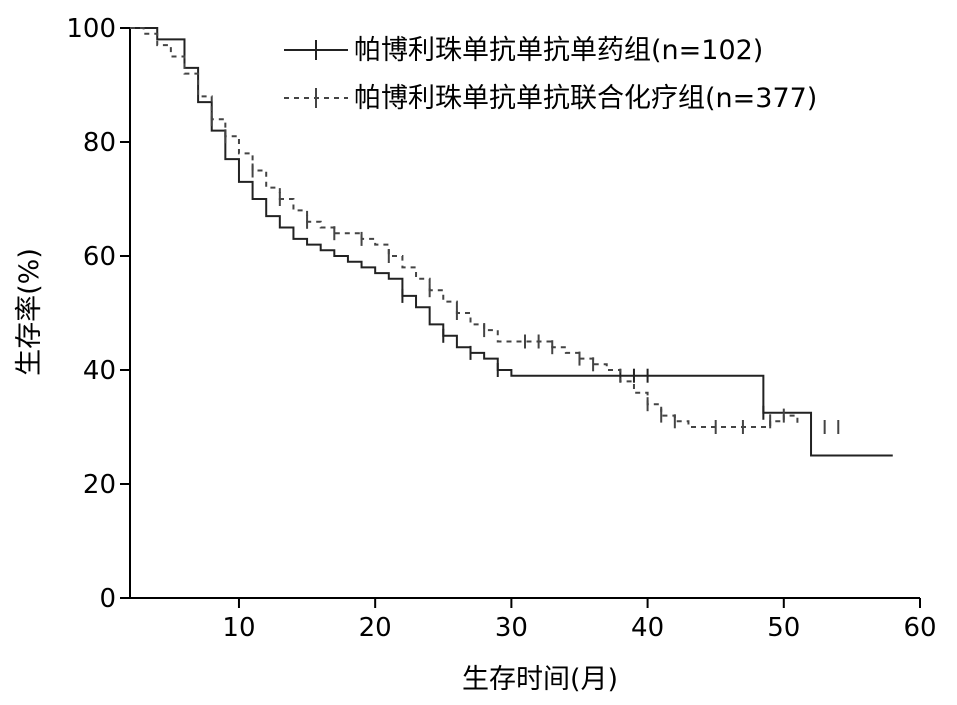 Image resolution: width=957 pixels, height=705 pixels. I want to click on x-tick-label: 50, so click(783, 628).